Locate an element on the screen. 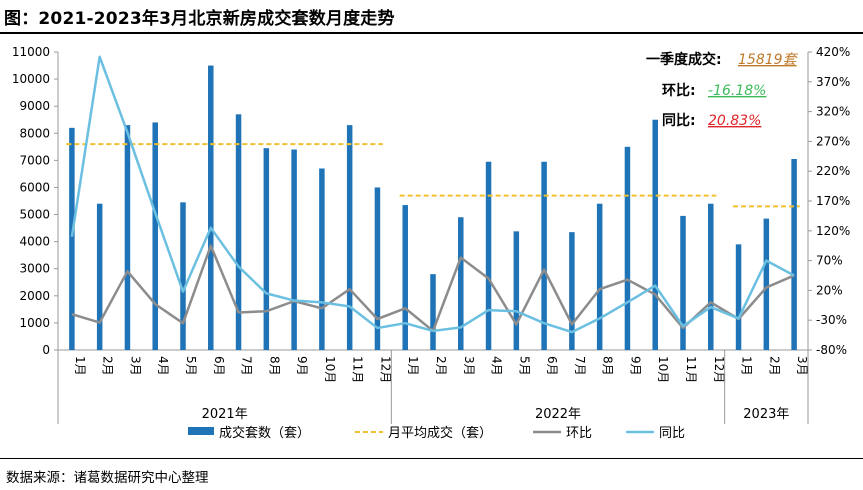 Image resolution: width=863 pixels, height=490 pixels. right-tick-label: -30% is located at coordinates (831, 320).